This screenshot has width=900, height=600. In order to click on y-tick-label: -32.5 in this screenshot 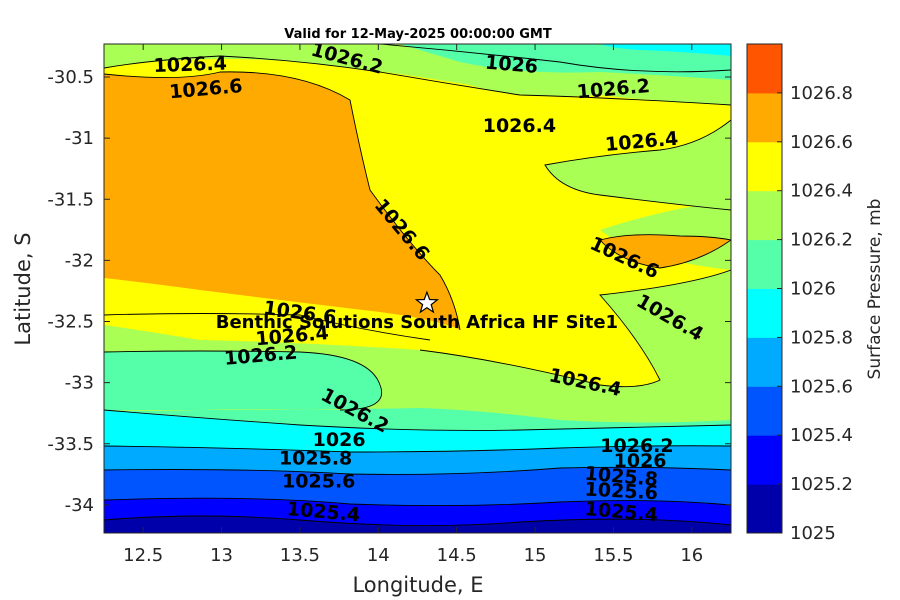, I will do `click(70, 322)`.